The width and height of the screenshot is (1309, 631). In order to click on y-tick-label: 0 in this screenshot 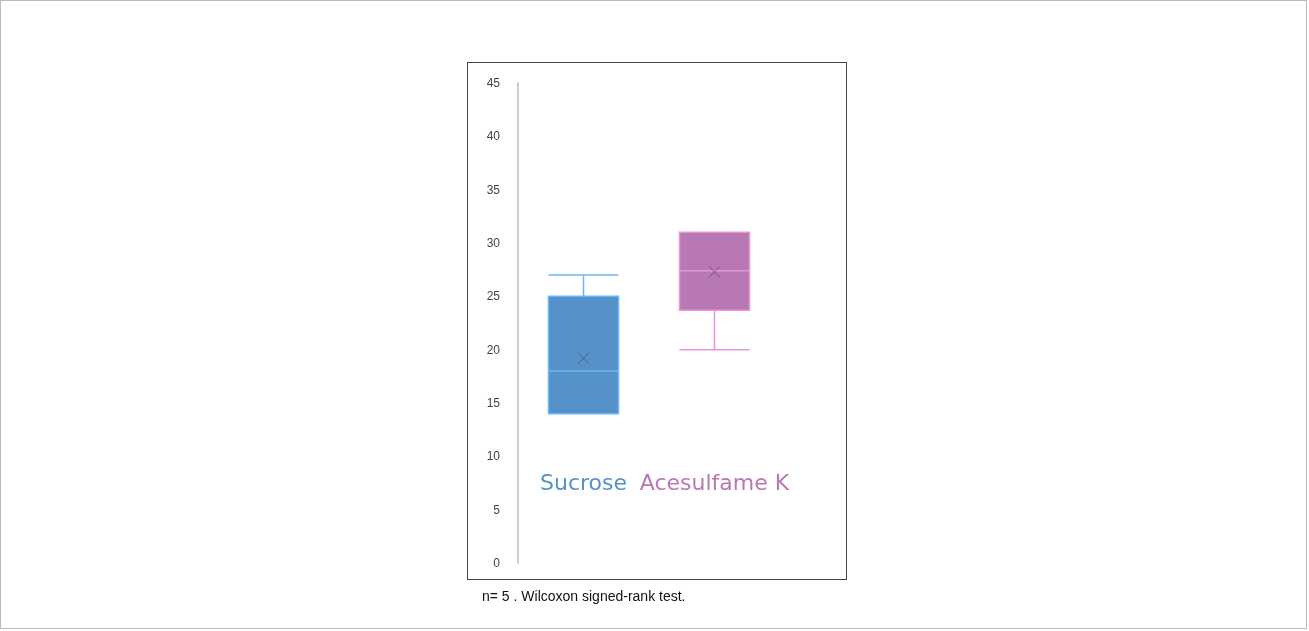, I will do `click(497, 563)`.